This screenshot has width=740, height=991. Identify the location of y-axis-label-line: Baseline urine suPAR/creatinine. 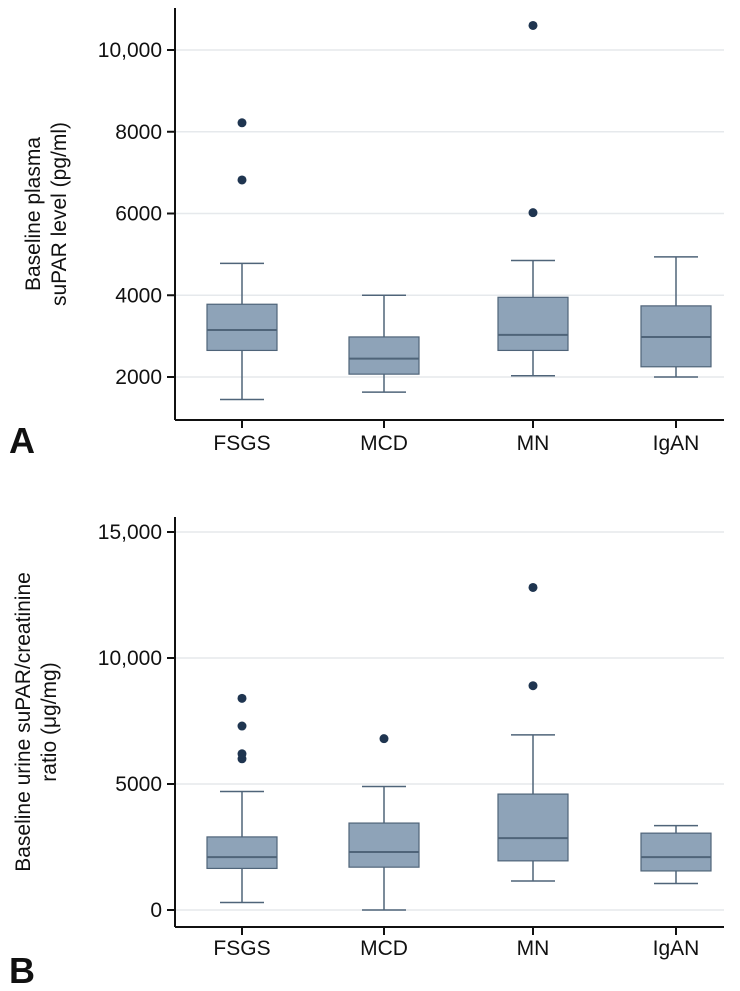
(23, 722).